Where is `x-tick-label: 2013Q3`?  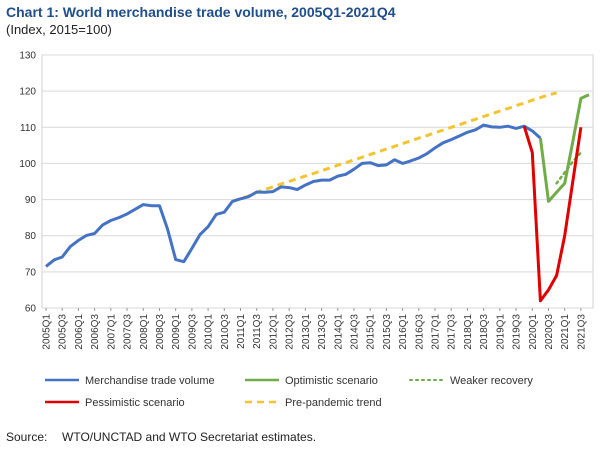
x-tick-label: 2013Q3 is located at coordinates (322, 332).